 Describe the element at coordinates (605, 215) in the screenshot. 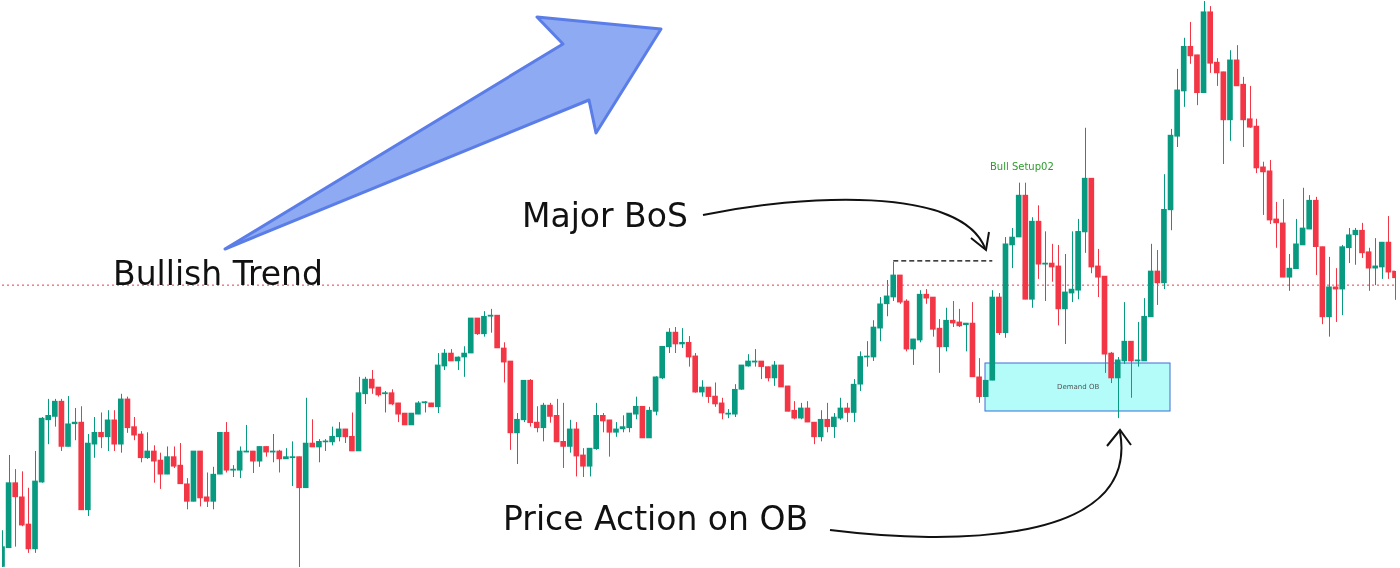

I see `annotation: Major BoS` at that location.